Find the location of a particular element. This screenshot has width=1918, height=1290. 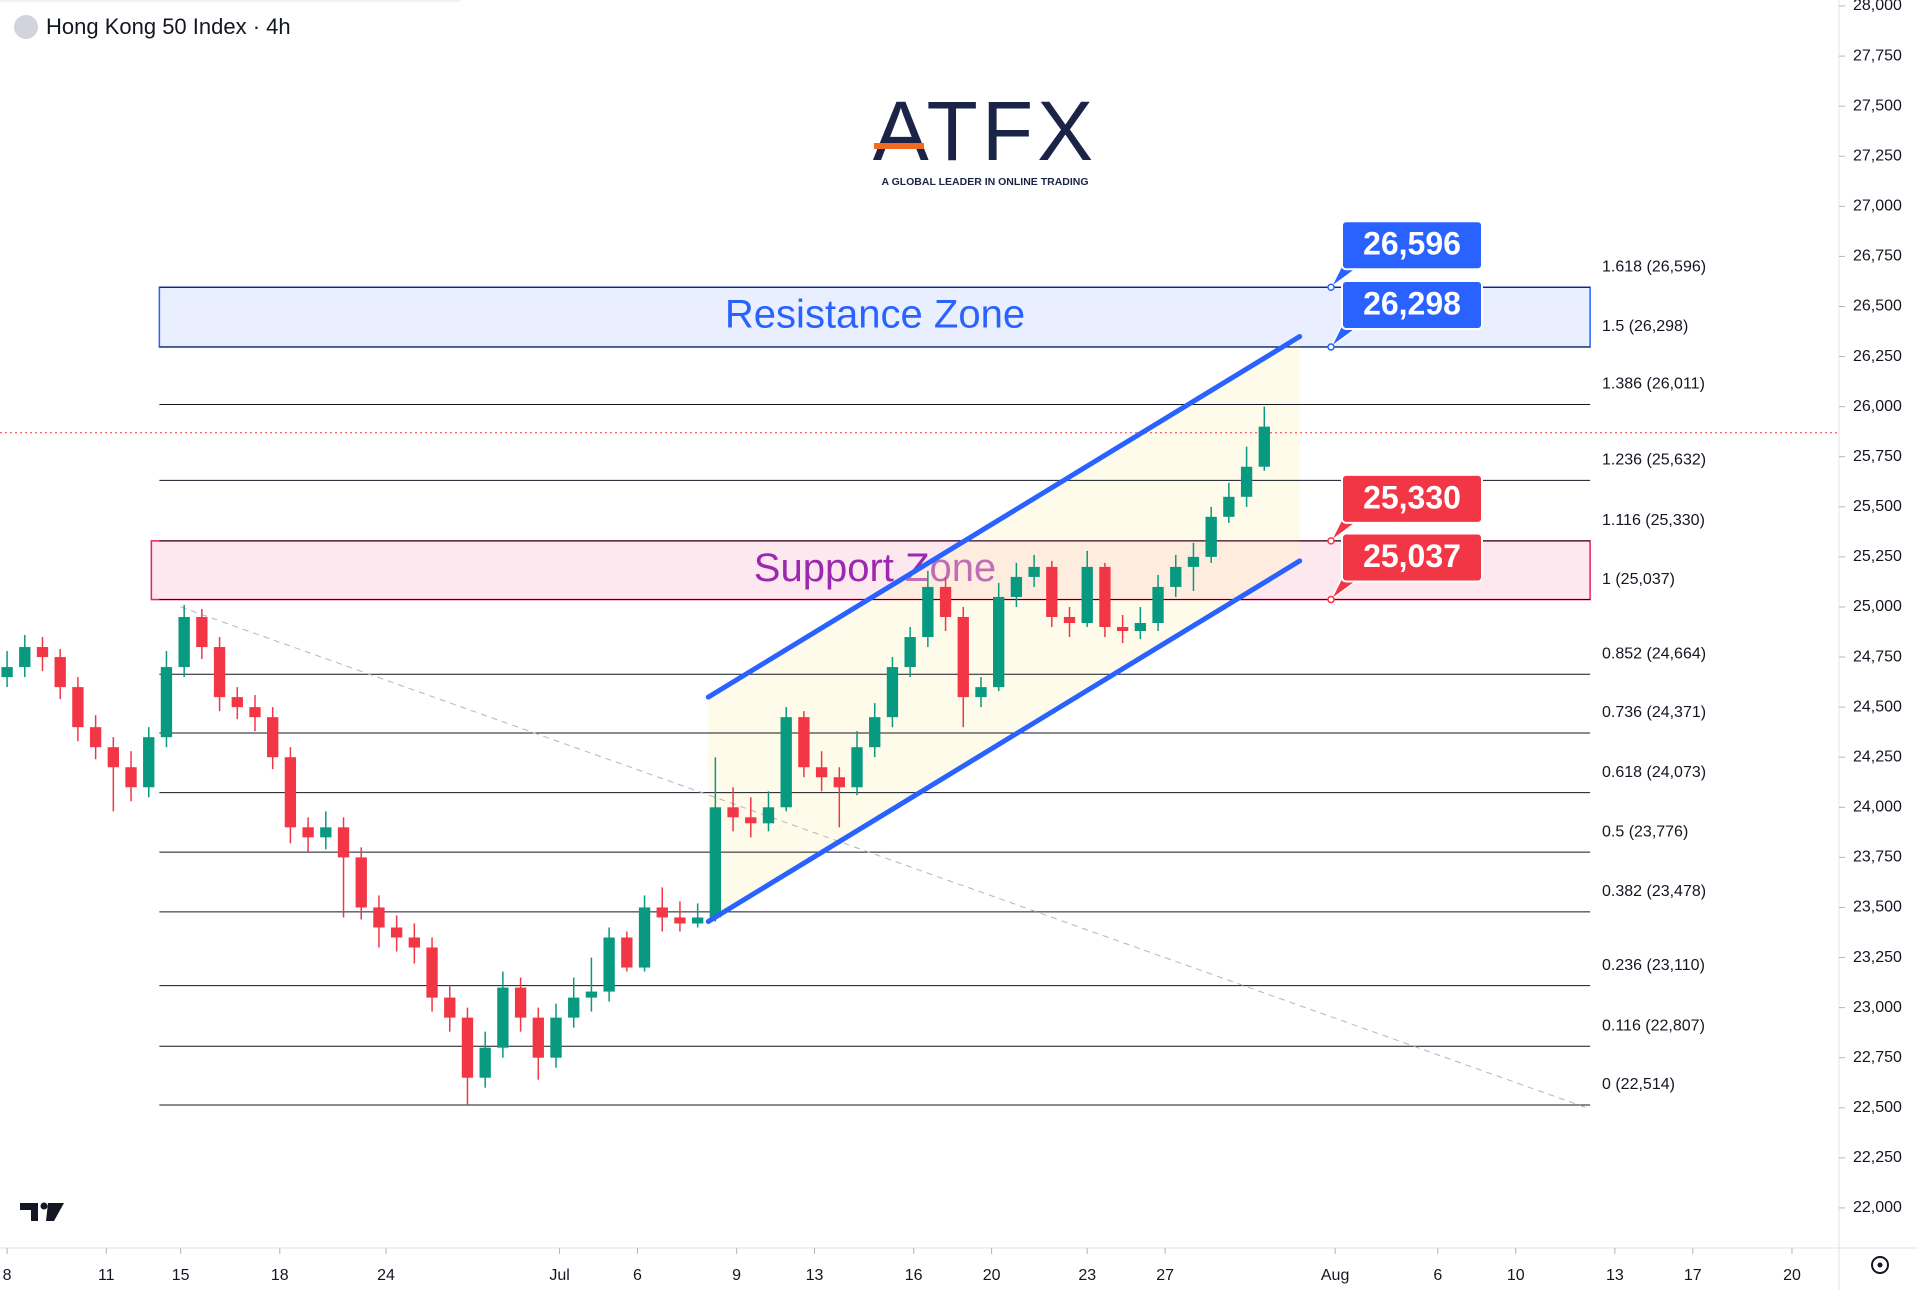

marker-box is located at coordinates (1412, 245).